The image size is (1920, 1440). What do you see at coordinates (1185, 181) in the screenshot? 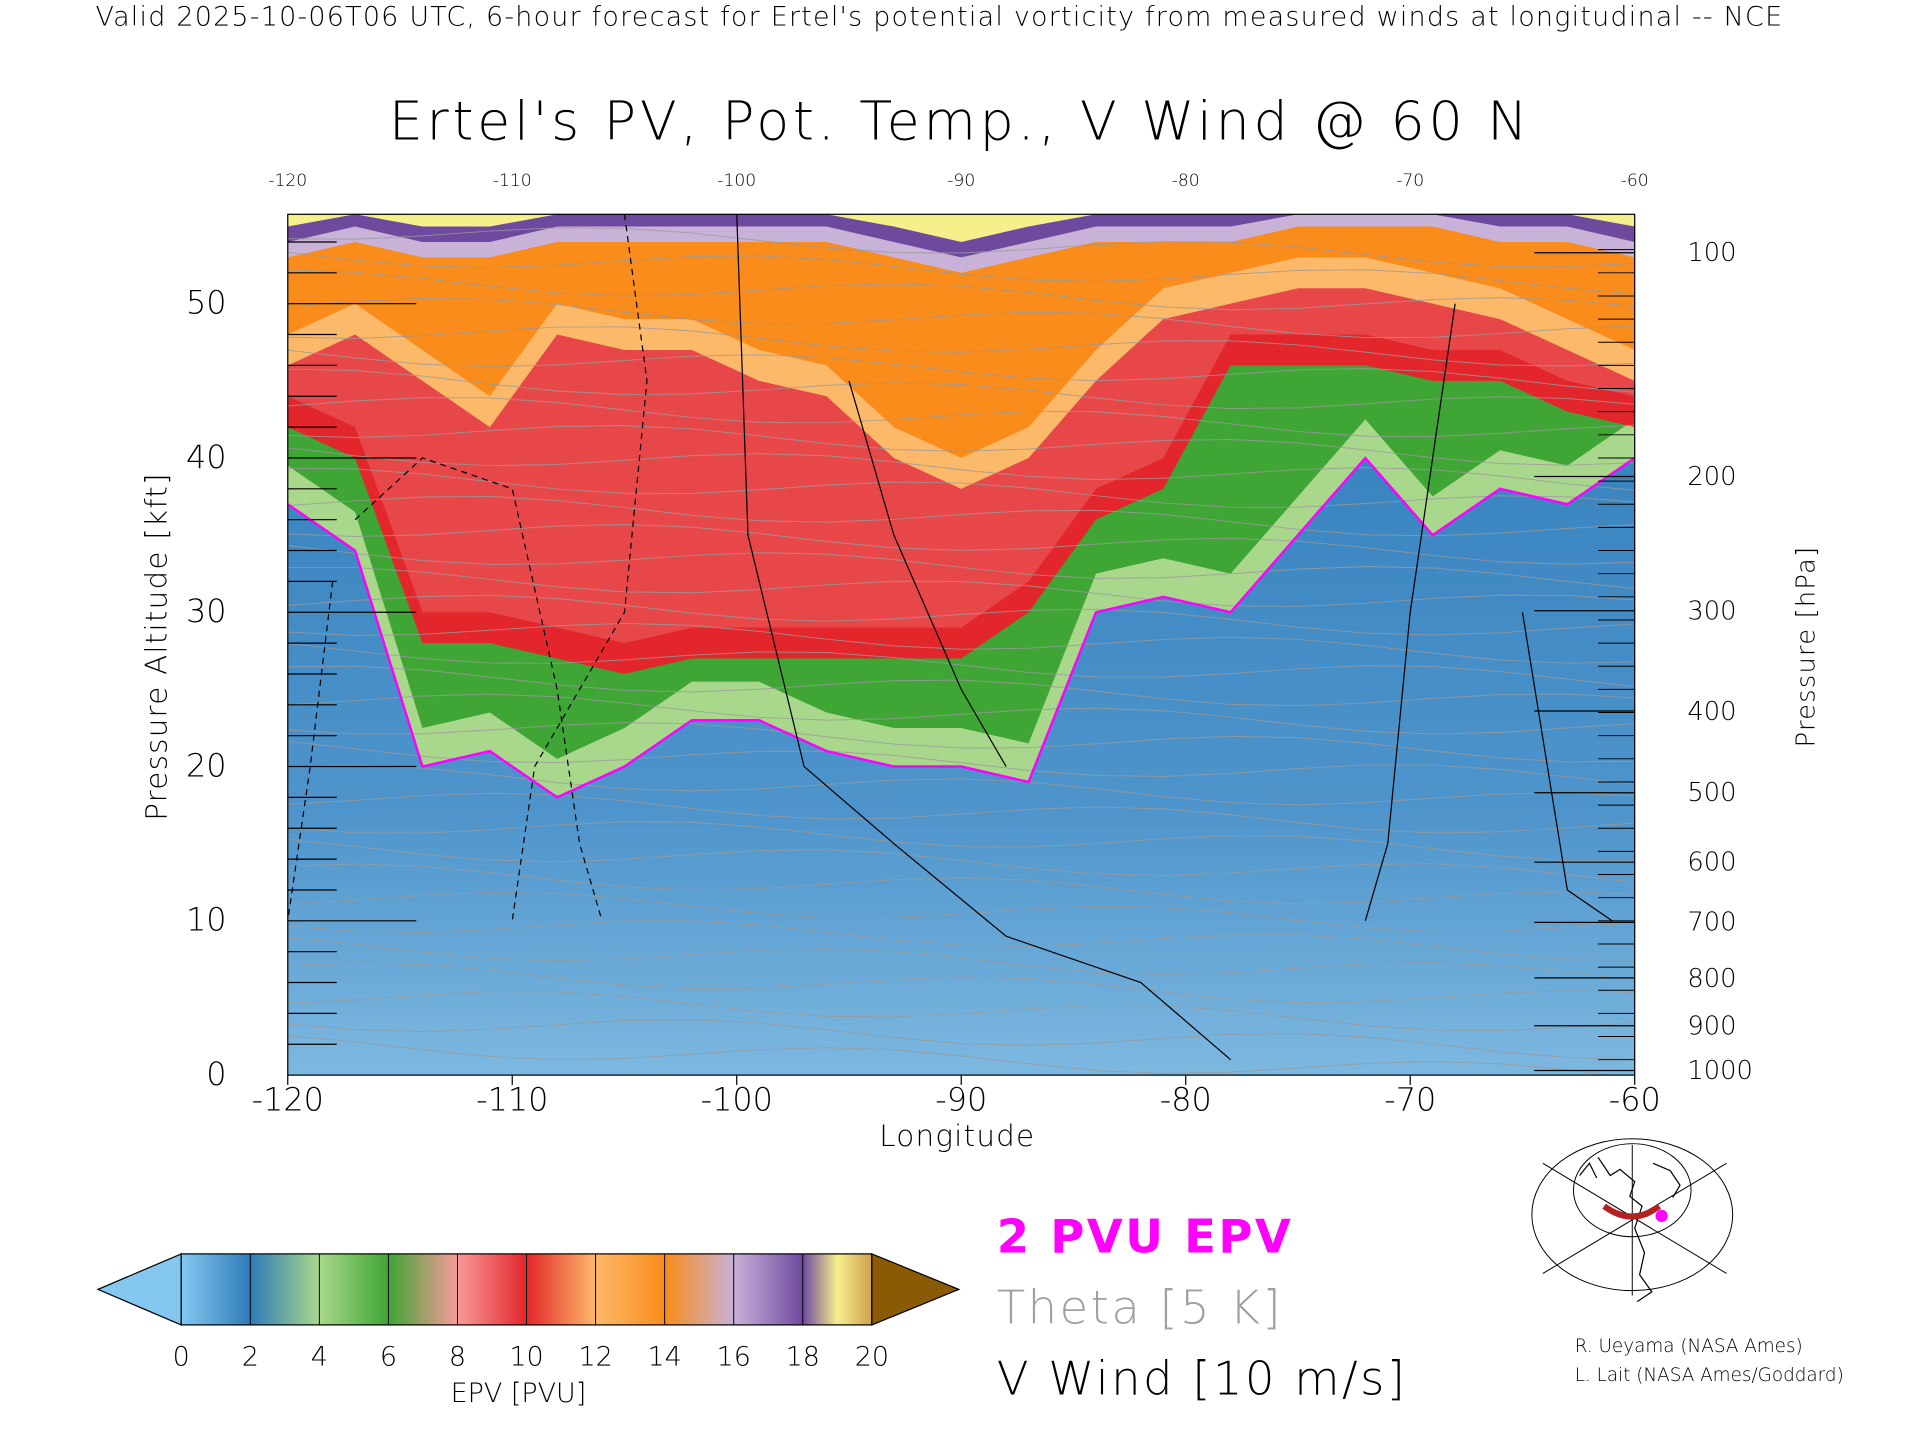
I see `top-x-tick-label: -80` at bounding box center [1185, 181].